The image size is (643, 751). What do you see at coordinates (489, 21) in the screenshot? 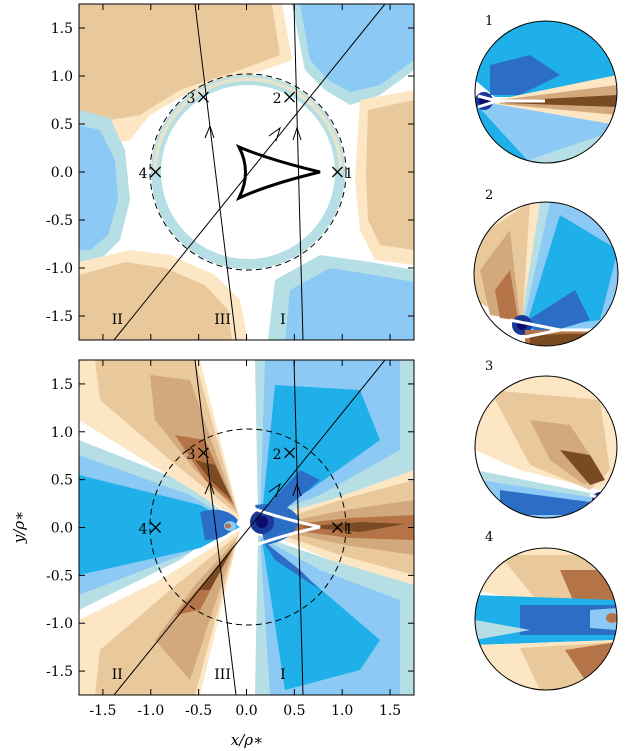
I see `inset-label-1: 1` at bounding box center [489, 21].